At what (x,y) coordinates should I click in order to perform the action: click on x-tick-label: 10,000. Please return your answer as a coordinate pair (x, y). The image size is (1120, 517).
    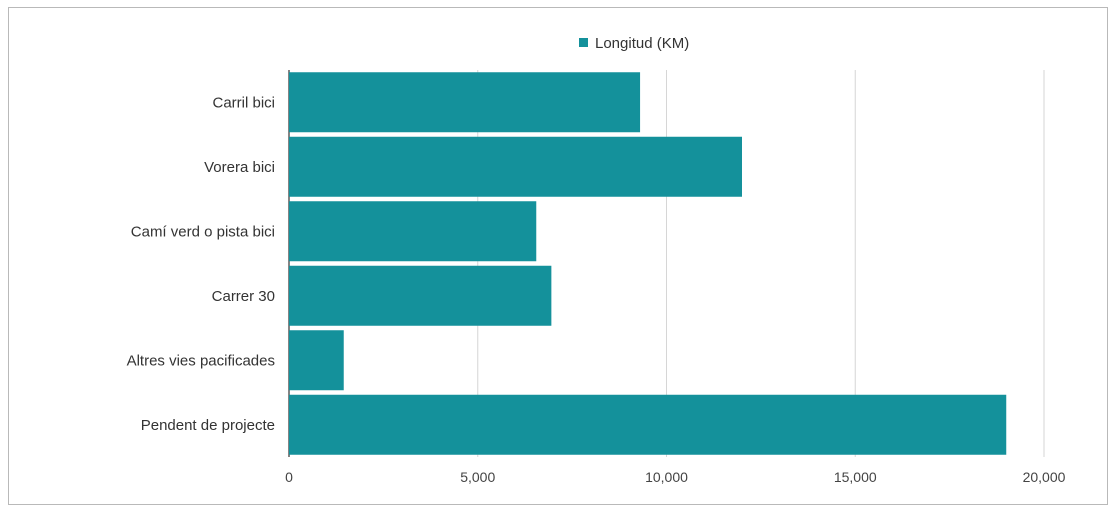
    Looking at the image, I should click on (666, 477).